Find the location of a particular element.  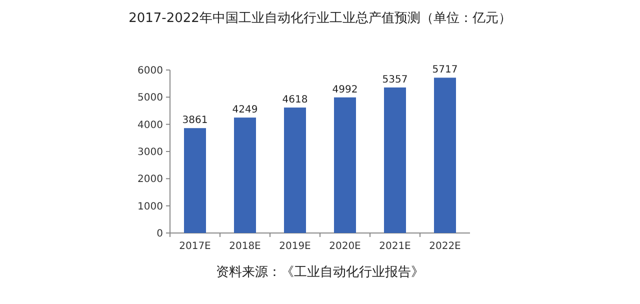

chart-title: 2017-2022年中国工业自动化行业工业总产值预测（单位：亿元） is located at coordinates (320, 18).